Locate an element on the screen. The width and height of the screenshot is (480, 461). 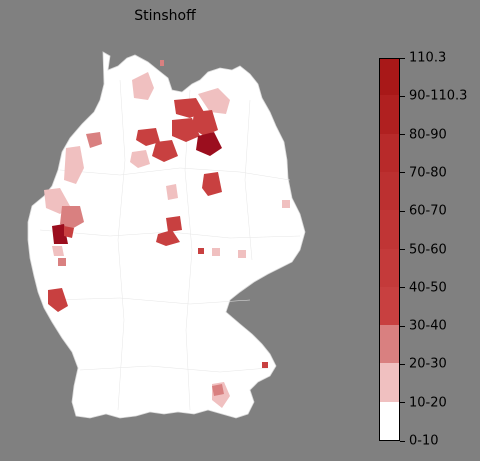
colorbar-tick-label: 0-10 is located at coordinates (424, 441).